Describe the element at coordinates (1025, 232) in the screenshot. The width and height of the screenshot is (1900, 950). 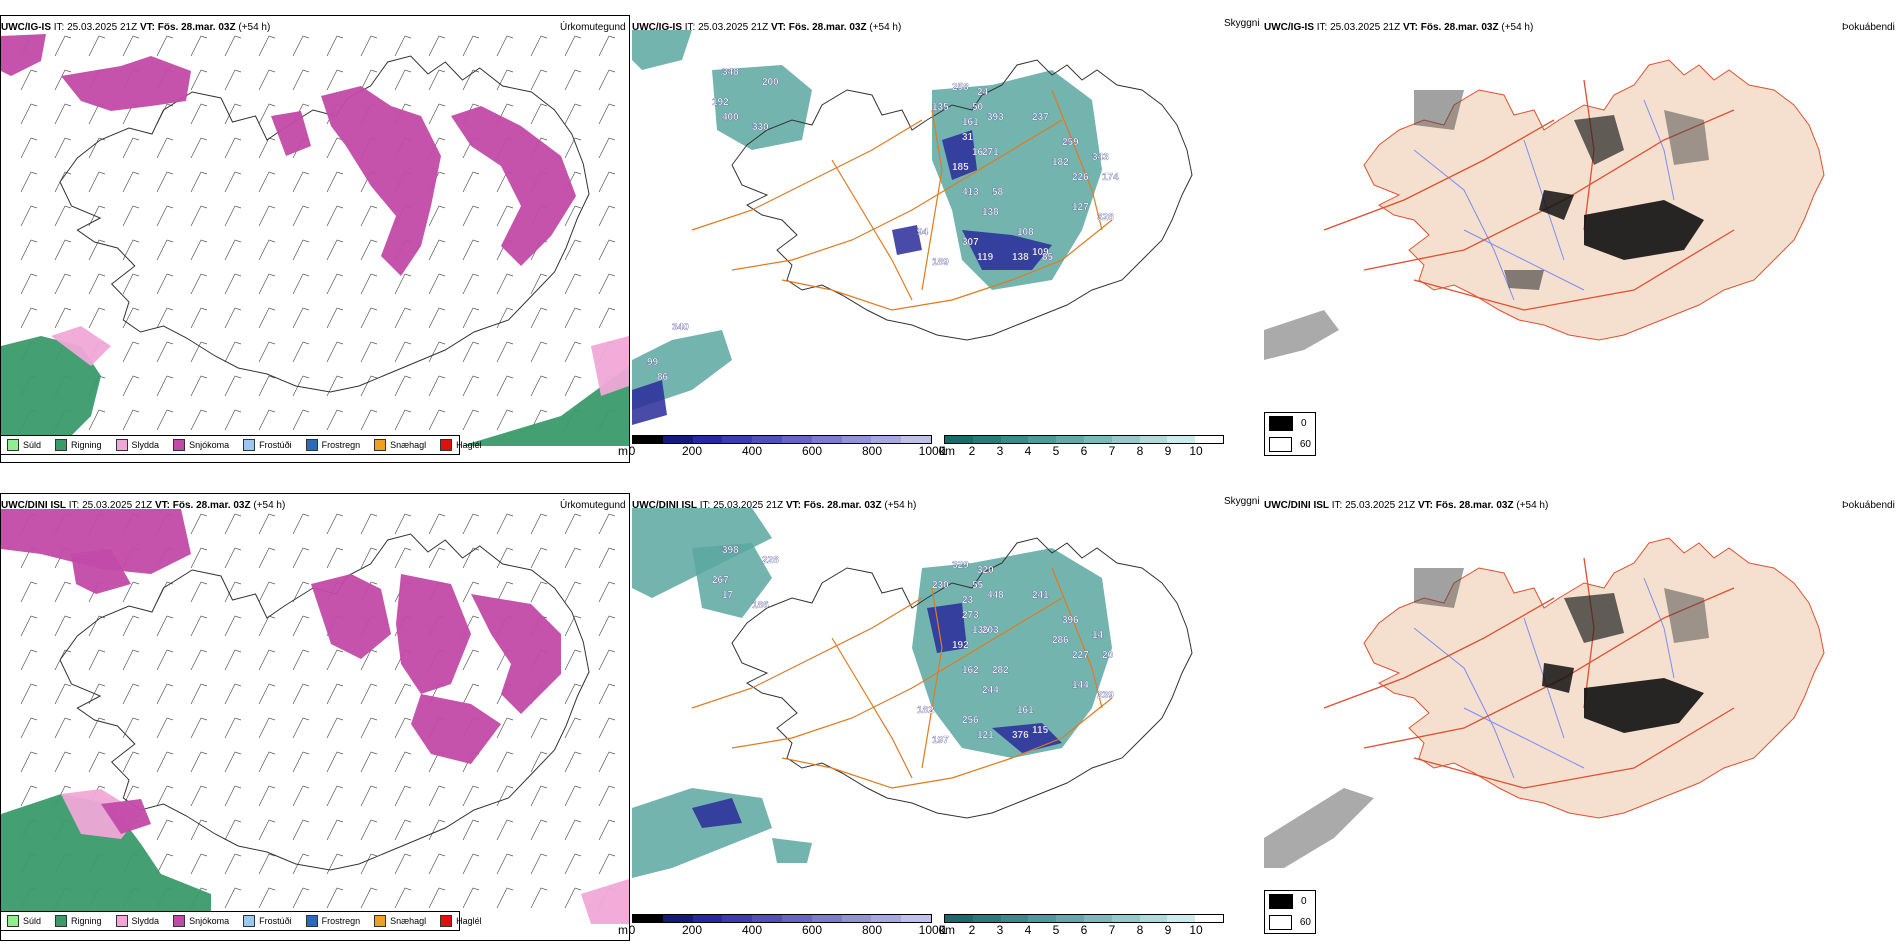
I see `cloud-base-label: 108` at that location.